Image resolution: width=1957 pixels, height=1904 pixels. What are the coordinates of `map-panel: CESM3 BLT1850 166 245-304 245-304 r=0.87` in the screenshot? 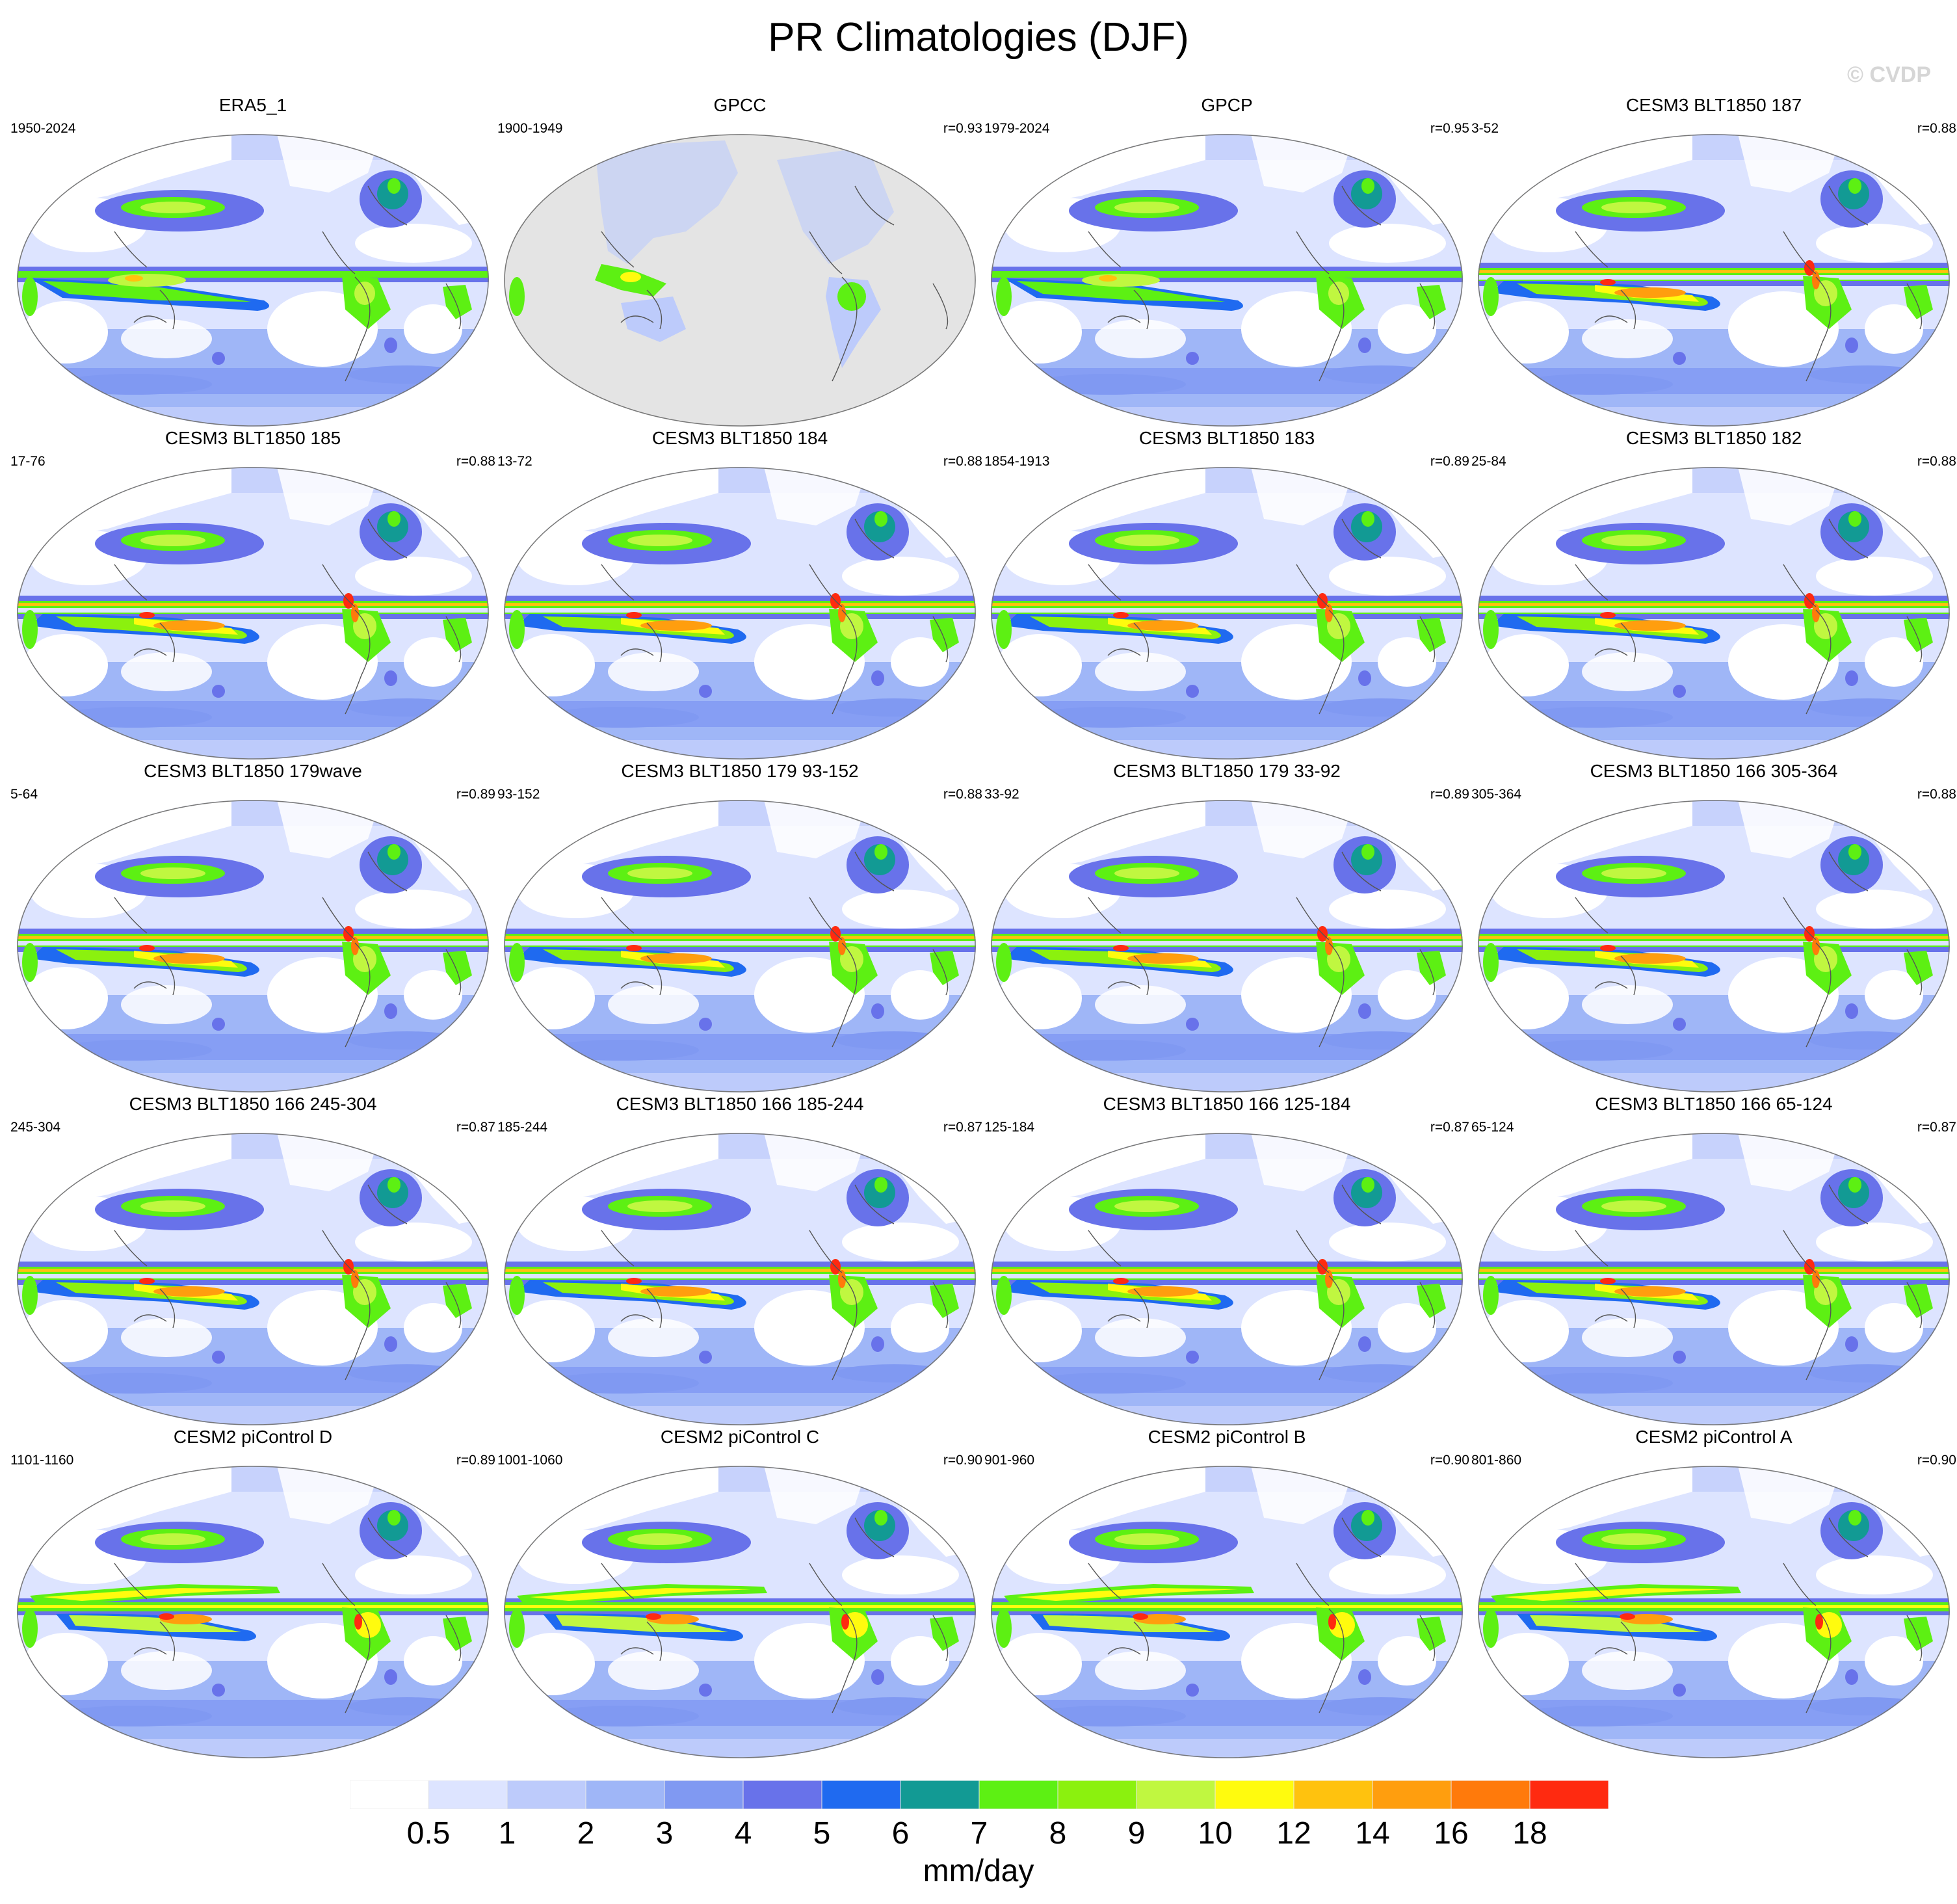 It's located at (253, 1259).